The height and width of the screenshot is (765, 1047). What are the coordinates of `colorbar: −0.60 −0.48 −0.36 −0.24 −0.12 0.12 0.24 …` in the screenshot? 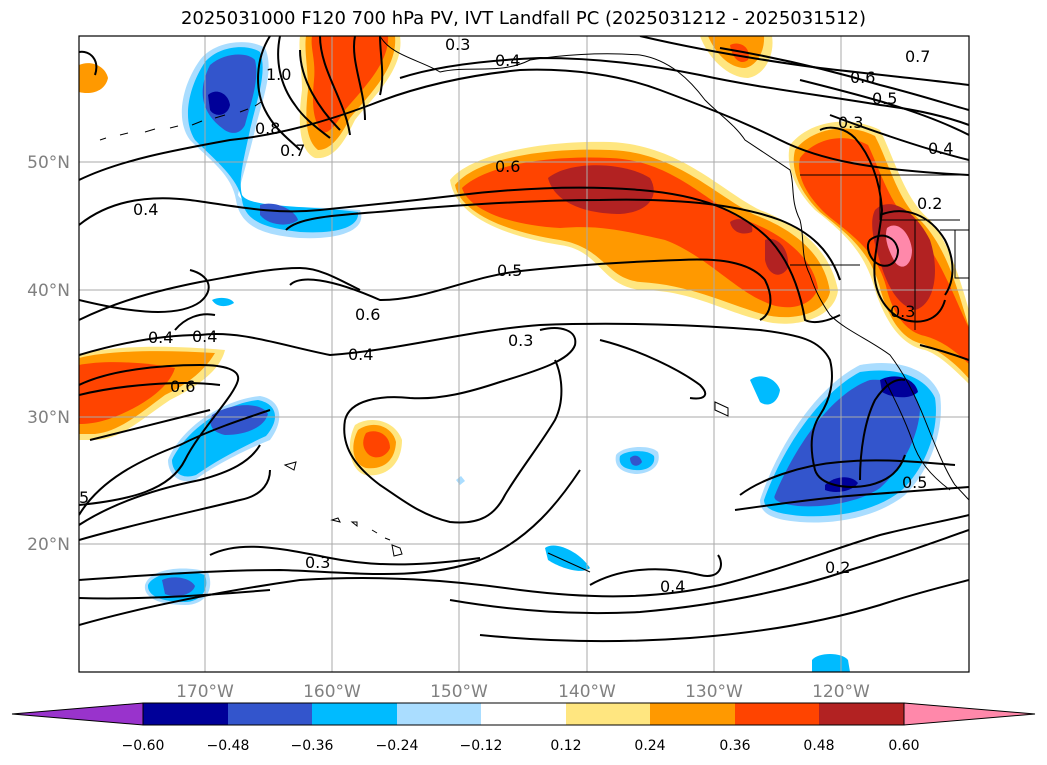 It's located at (523, 728).